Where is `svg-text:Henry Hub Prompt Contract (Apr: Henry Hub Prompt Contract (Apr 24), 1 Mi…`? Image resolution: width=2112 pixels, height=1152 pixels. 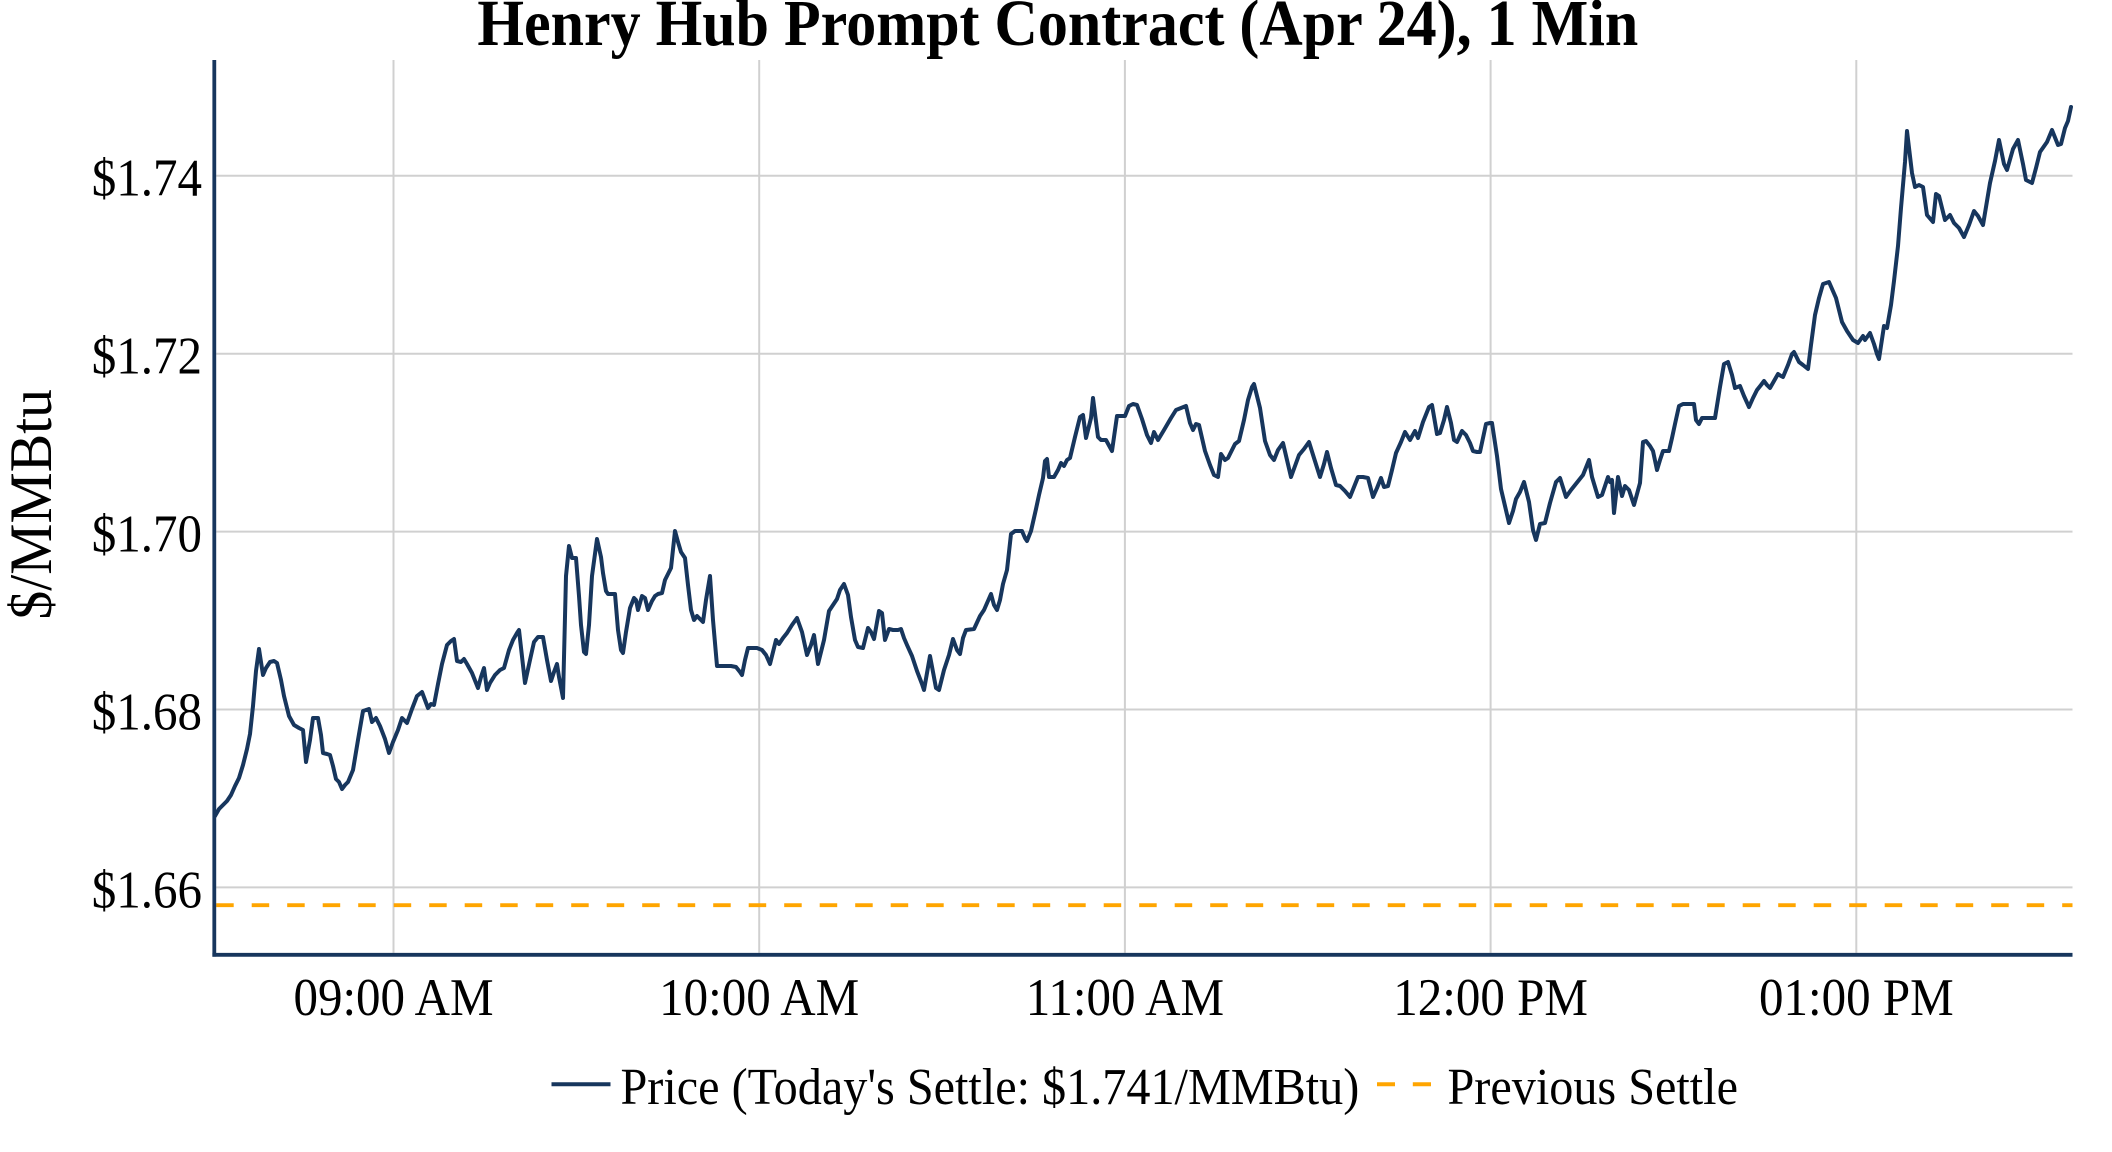
svg-text:Henry Hub Prompt Contract (Apr: Henry Hub Prompt Contract (Apr 24), 1 Mi… is located at coordinates (1057, 30).